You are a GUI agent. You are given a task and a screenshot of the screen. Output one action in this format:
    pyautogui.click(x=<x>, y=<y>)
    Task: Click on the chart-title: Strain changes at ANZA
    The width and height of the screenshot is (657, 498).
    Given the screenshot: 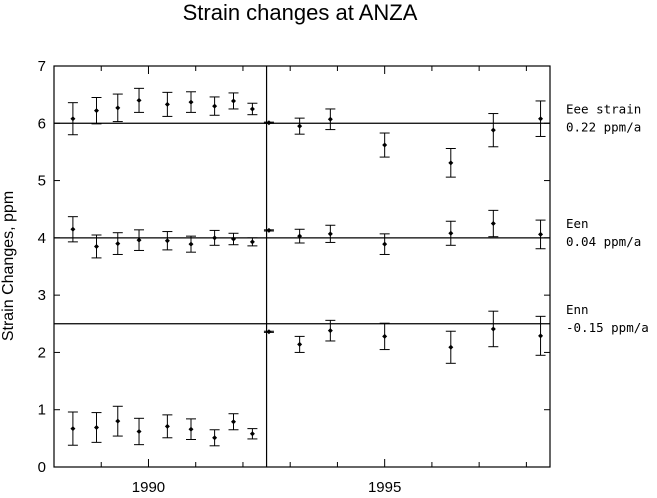 What is the action you would take?
    pyautogui.click(x=300, y=12)
    